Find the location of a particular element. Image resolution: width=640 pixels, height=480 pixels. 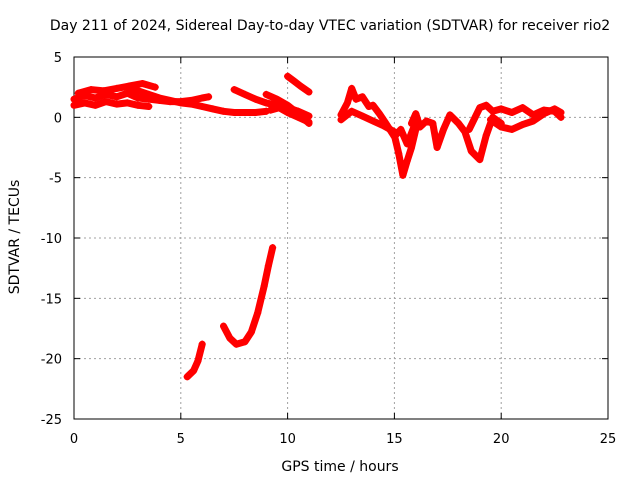

x-tick-label: 20 is located at coordinates (501, 439).